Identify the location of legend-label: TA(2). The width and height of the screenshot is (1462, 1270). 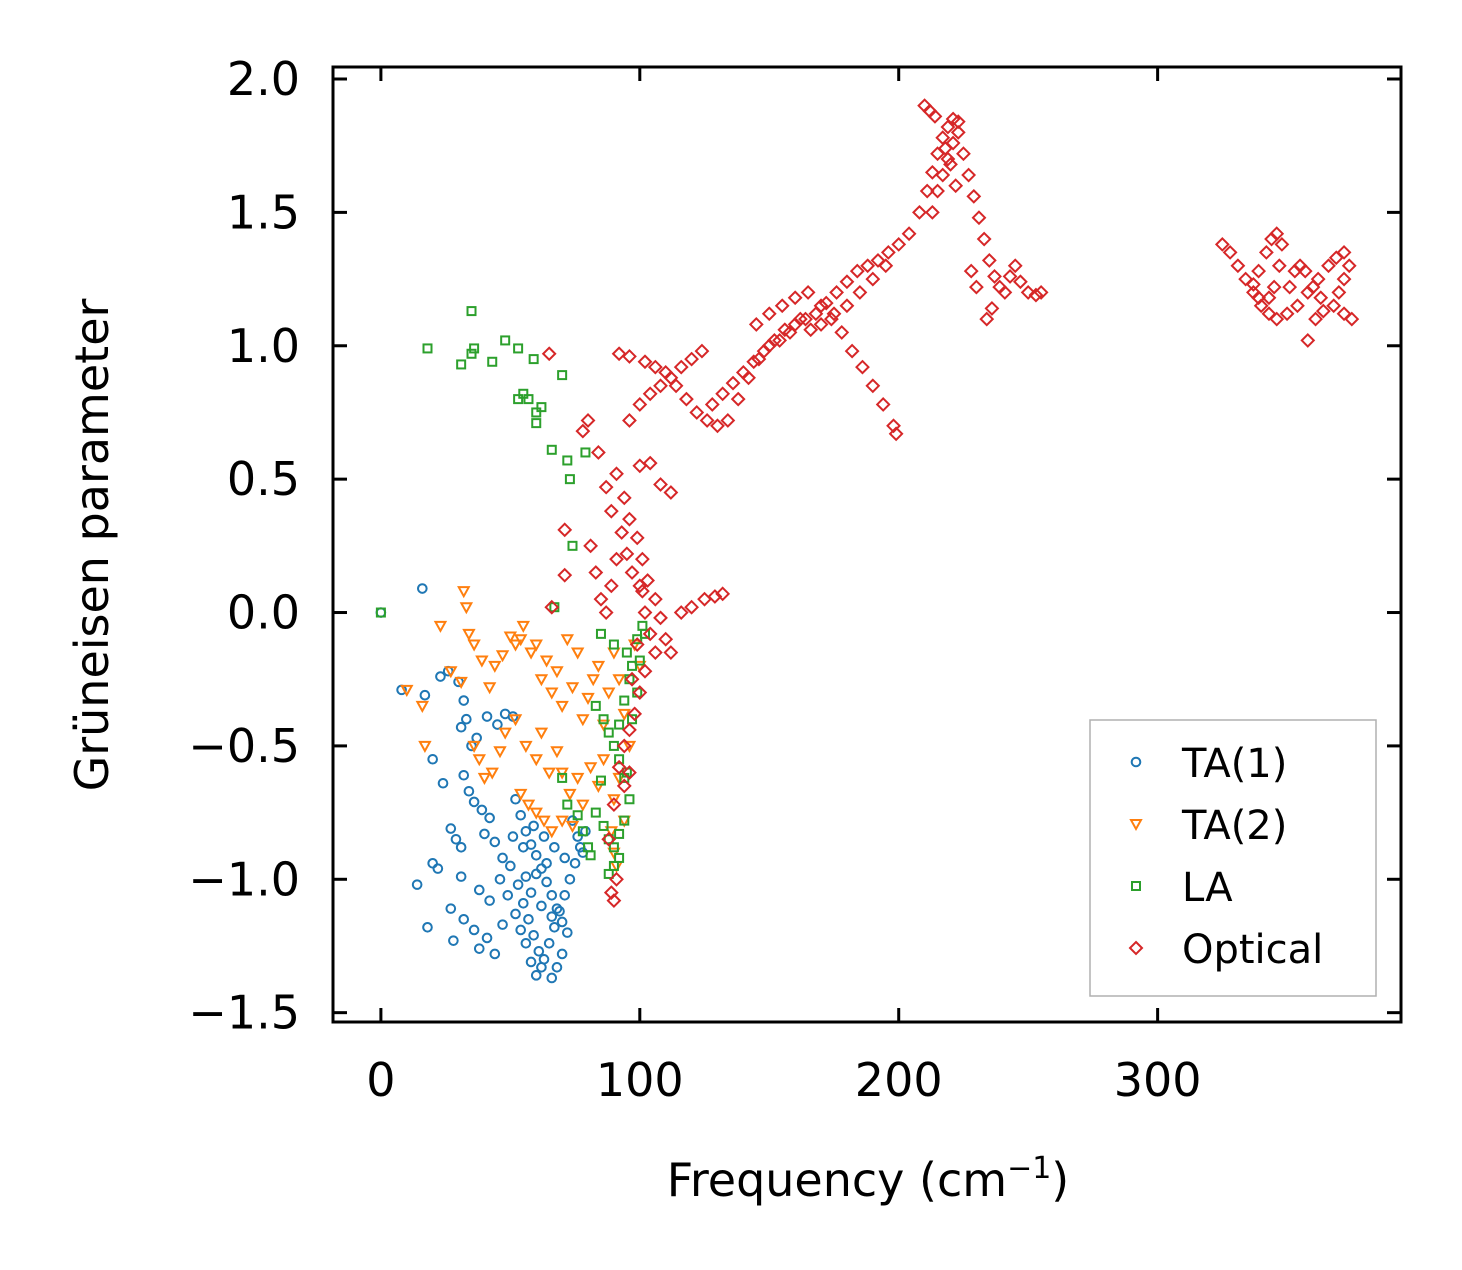
(1234, 826).